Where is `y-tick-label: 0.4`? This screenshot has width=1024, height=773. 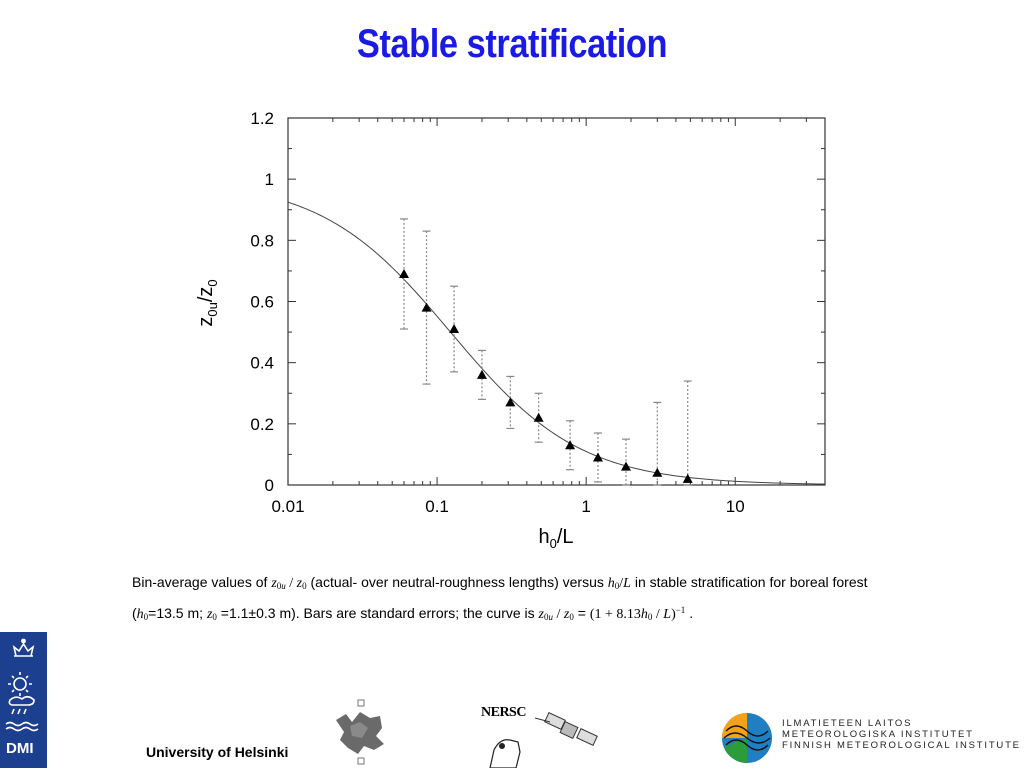 y-tick-label: 0.4 is located at coordinates (262, 363).